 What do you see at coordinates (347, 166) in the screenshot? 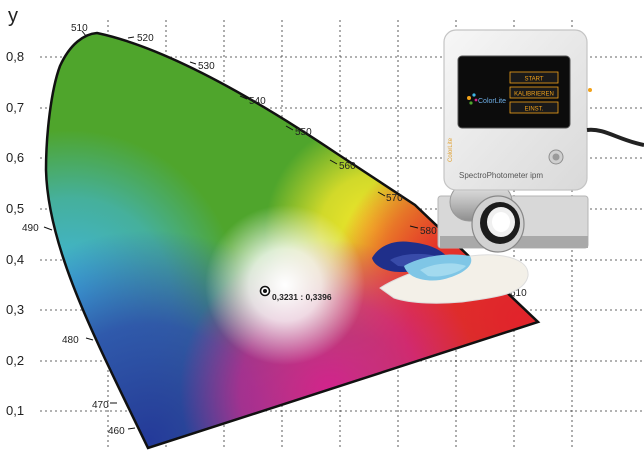
I see `wavelength-label: 560` at bounding box center [347, 166].